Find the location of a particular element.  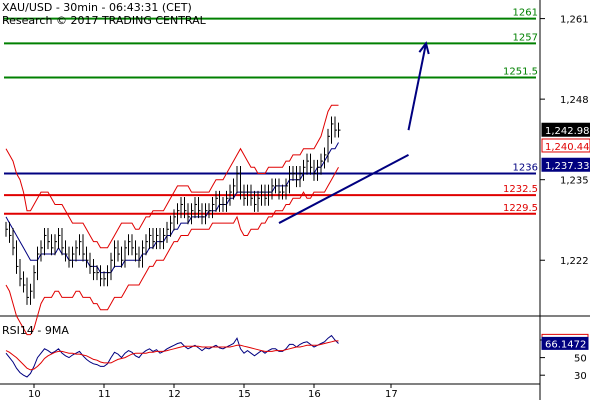

price-tick-label: 1,222 is located at coordinates (574, 261).